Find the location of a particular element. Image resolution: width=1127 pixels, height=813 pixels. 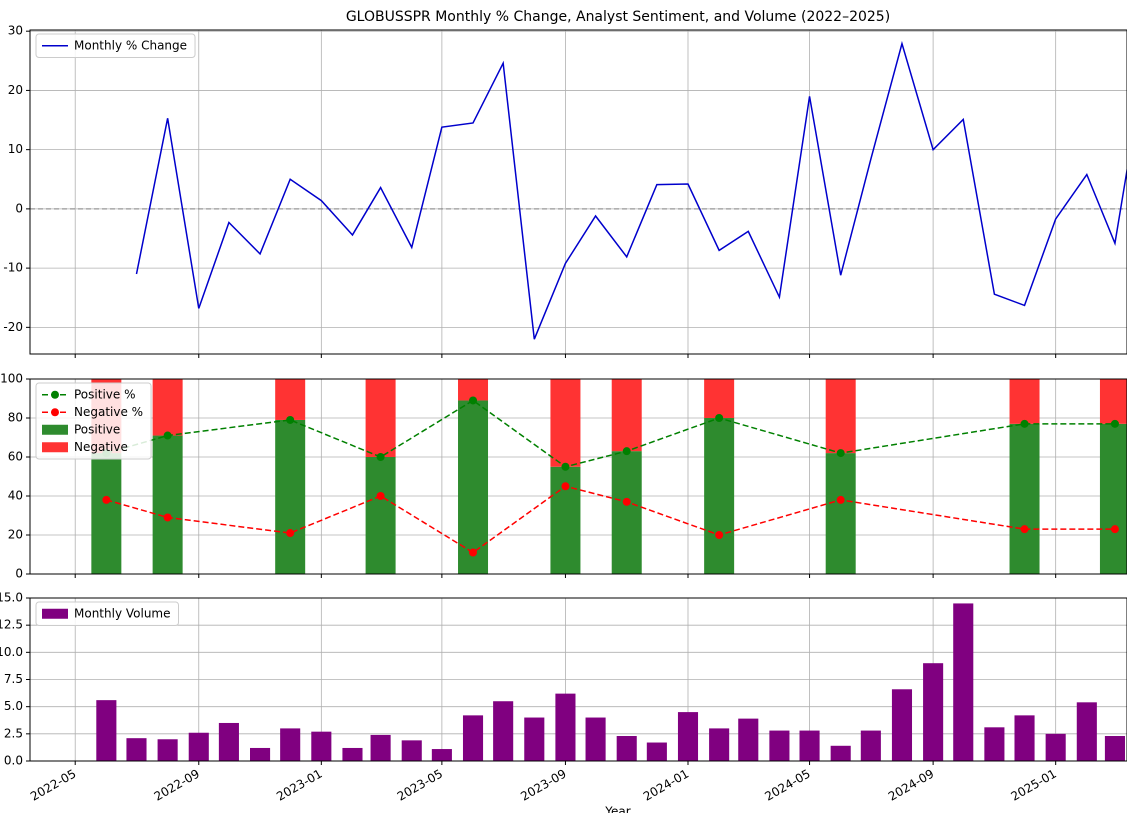

x-tick-label: 2024-09 is located at coordinates (911, 785).